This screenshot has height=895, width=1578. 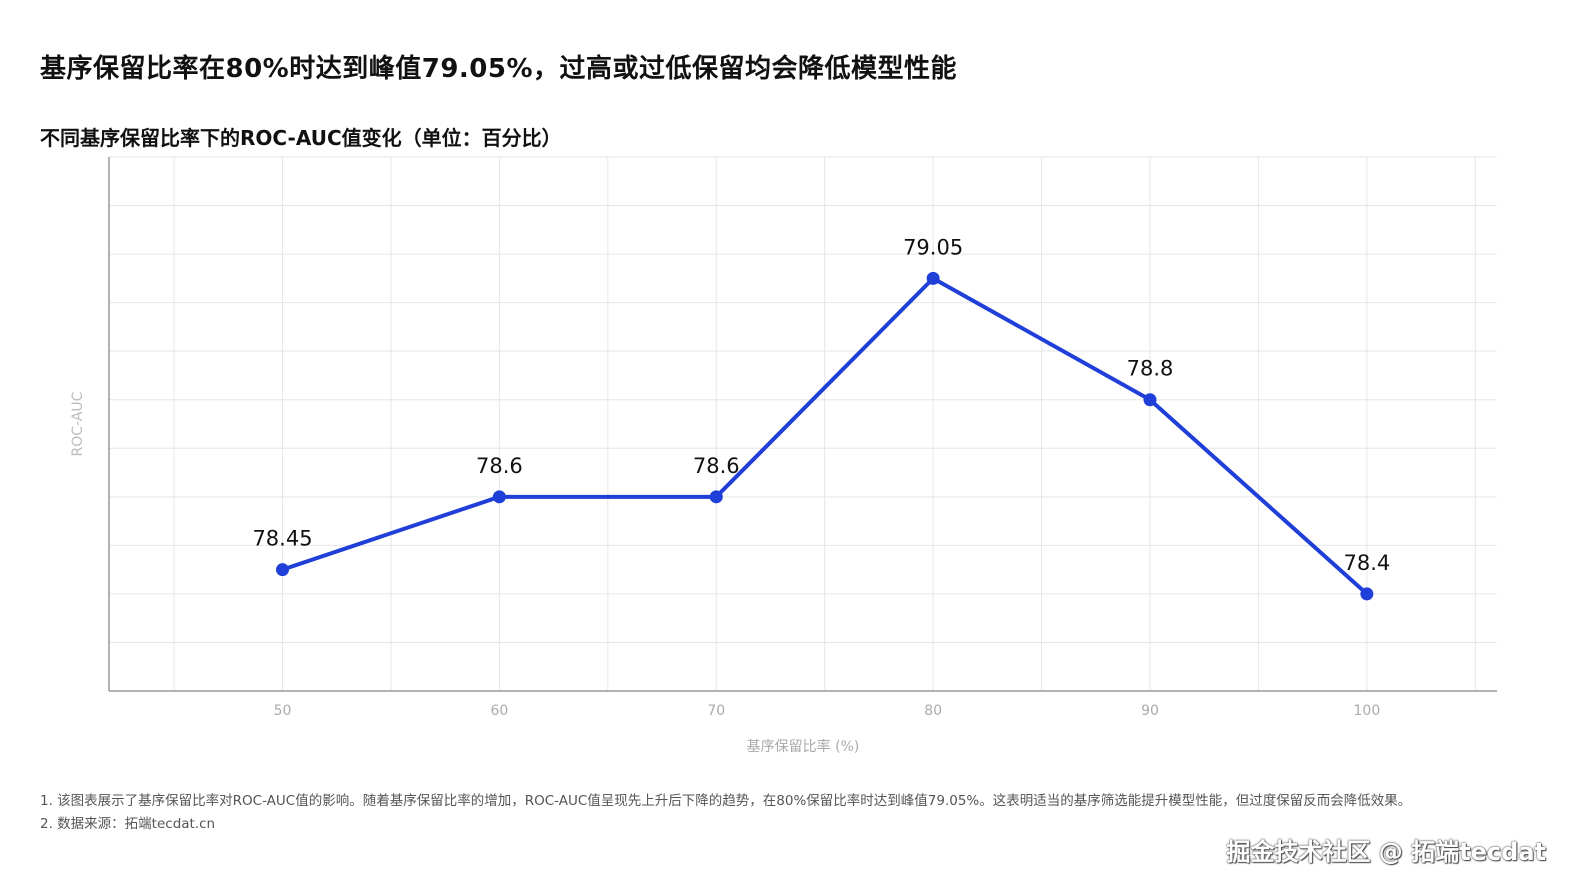 I want to click on data-label: 78.4, so click(x=1366, y=563).